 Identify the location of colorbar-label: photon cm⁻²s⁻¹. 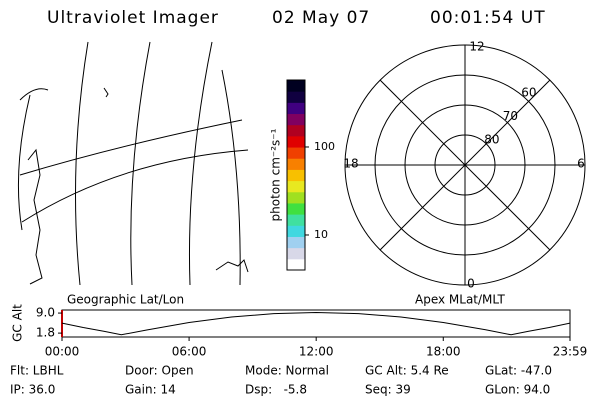
(276, 174).